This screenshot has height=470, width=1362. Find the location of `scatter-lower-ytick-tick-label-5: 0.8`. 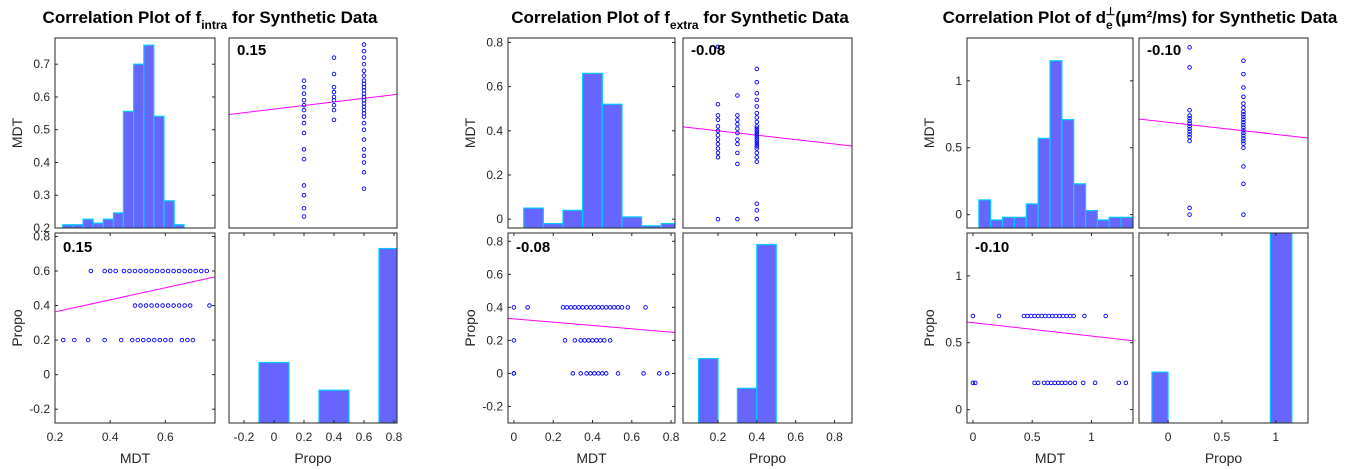

scatter-lower-ytick-tick-label-5: 0.8 is located at coordinates (41, 236).